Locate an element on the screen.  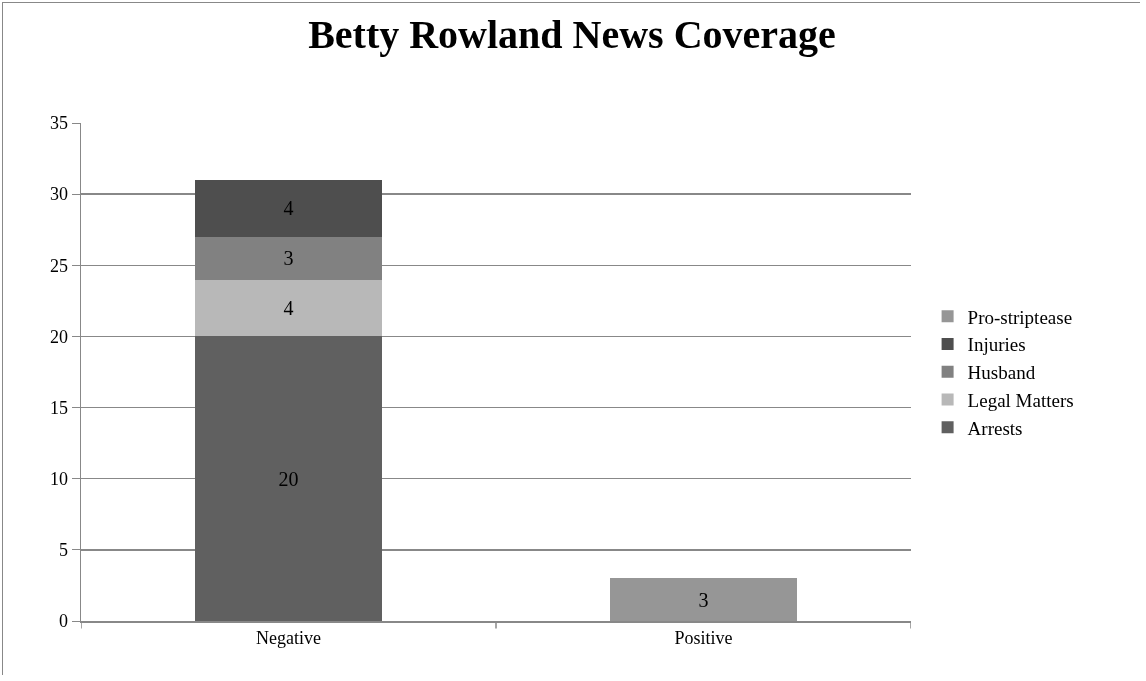
y-tick-label: 30 is located at coordinates (58, 194).